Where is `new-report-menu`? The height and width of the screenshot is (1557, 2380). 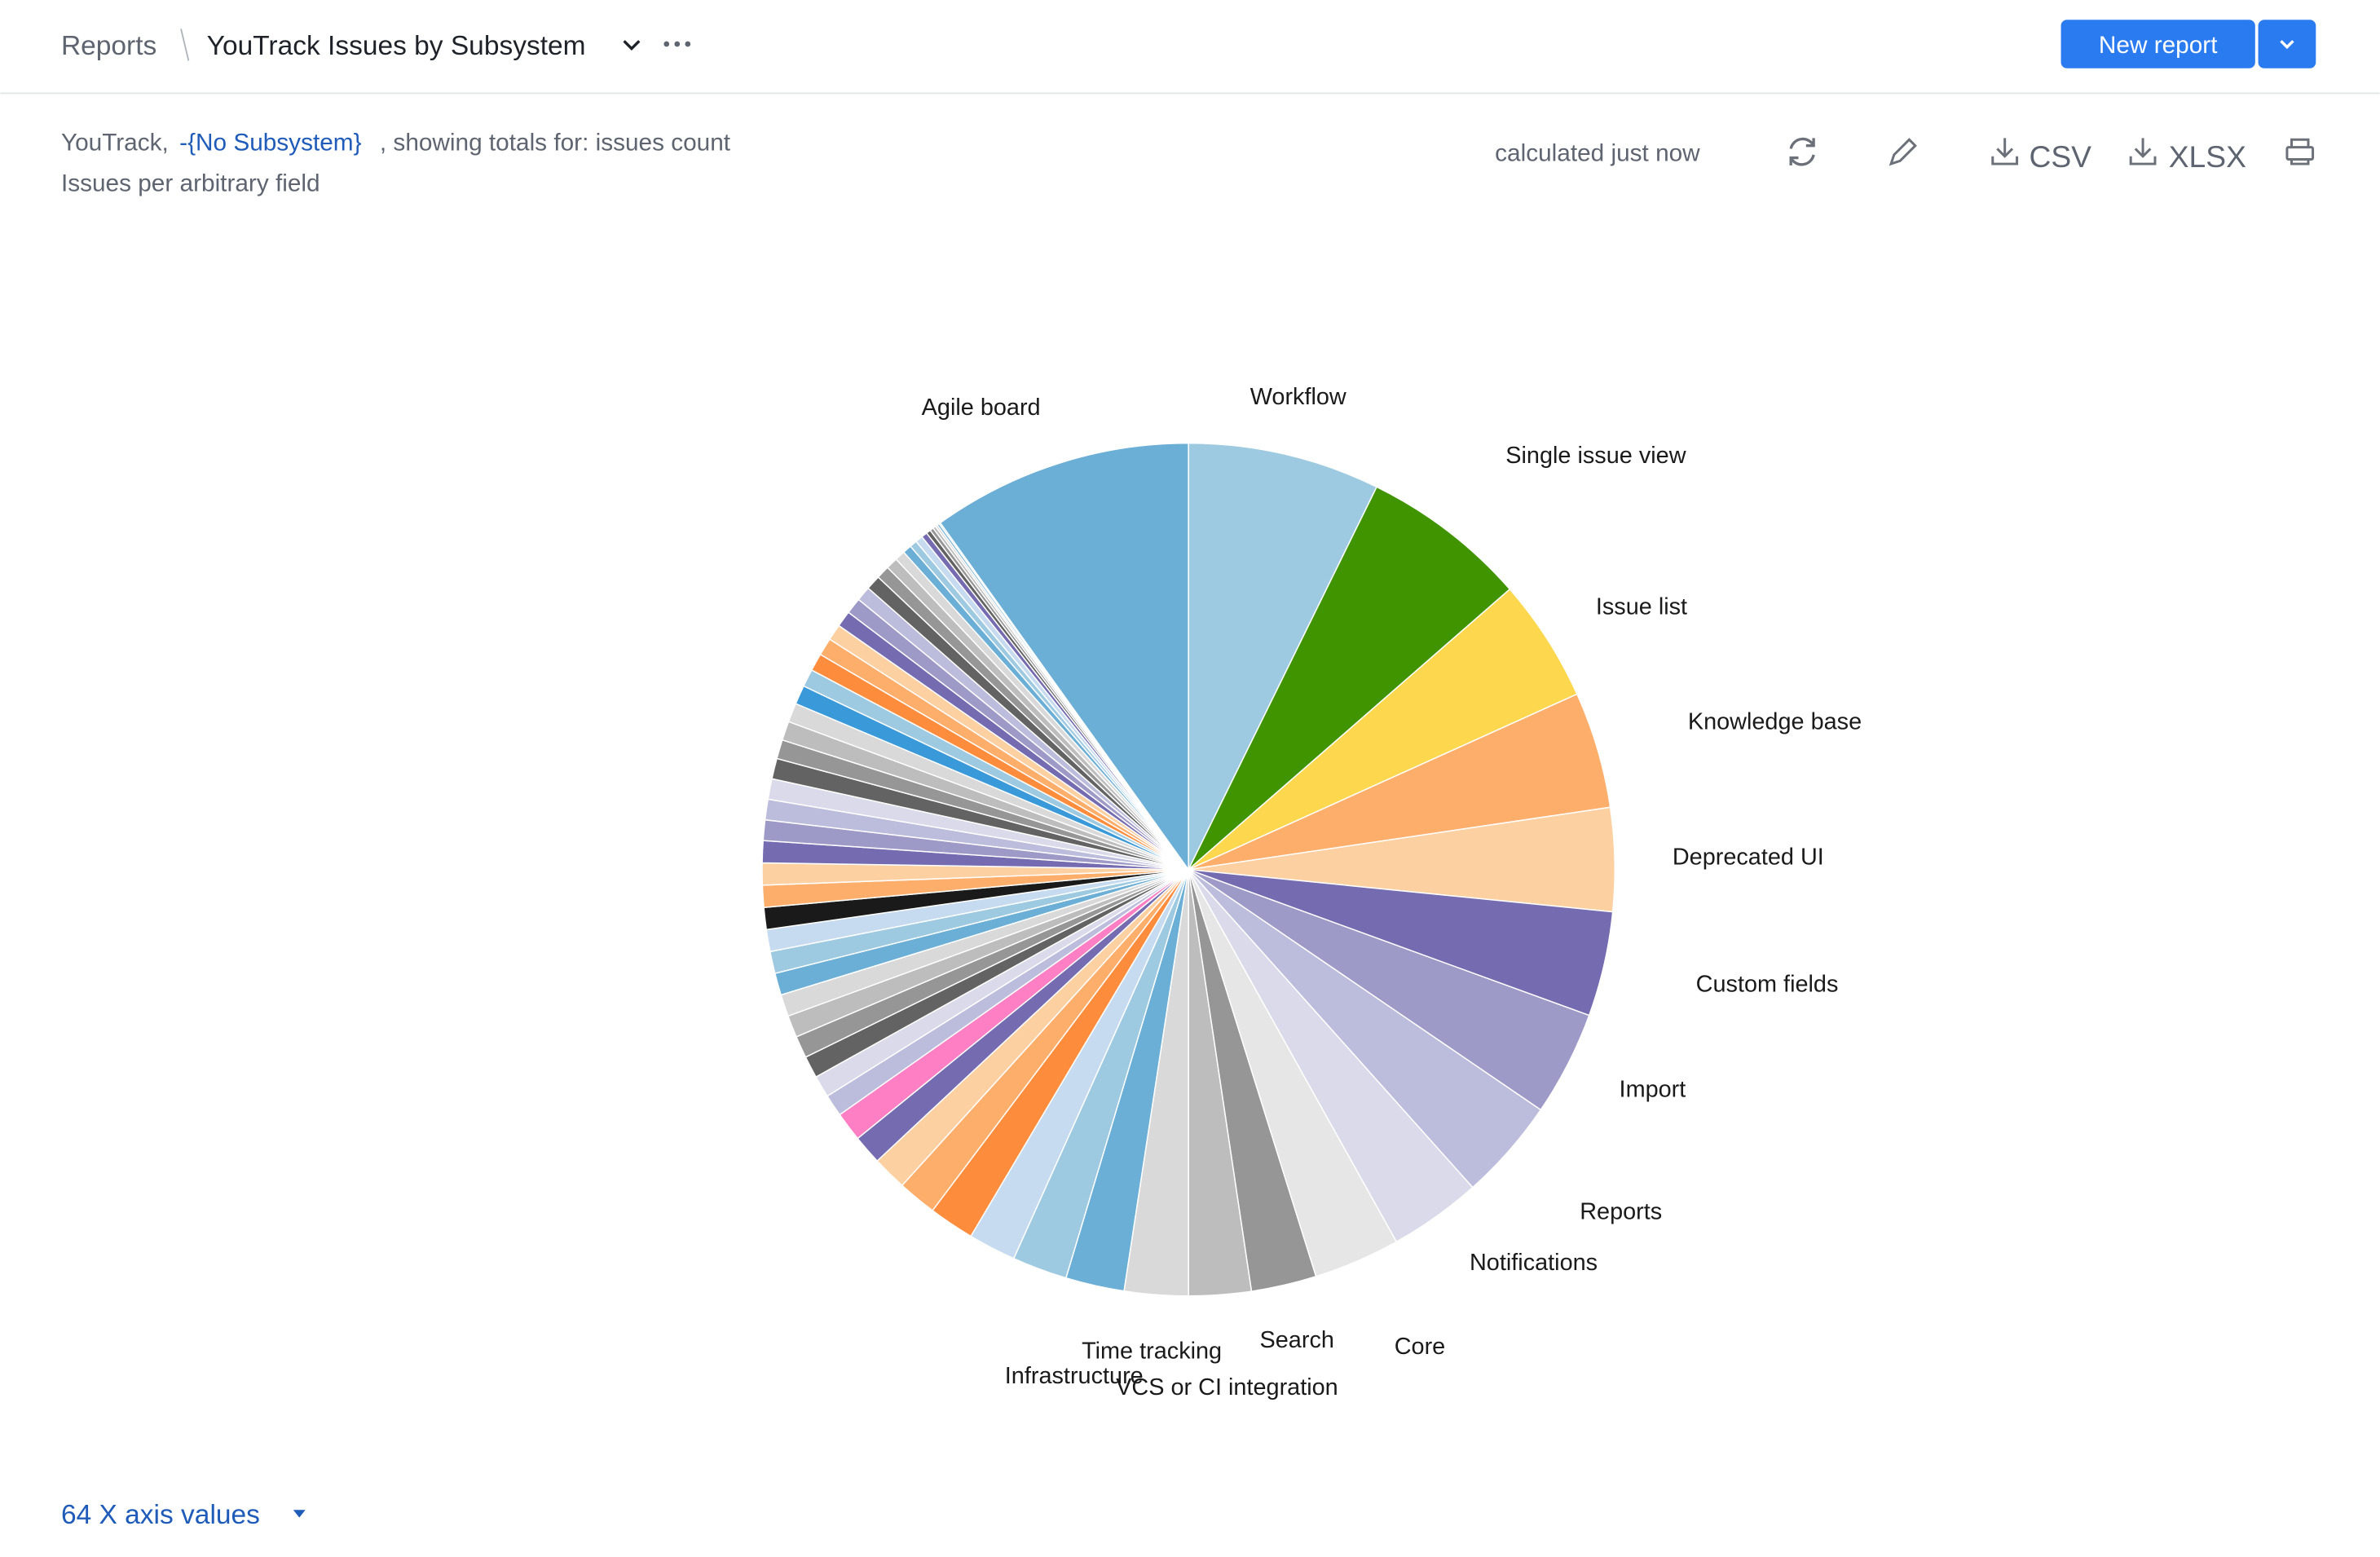
new-report-menu is located at coordinates (2287, 44).